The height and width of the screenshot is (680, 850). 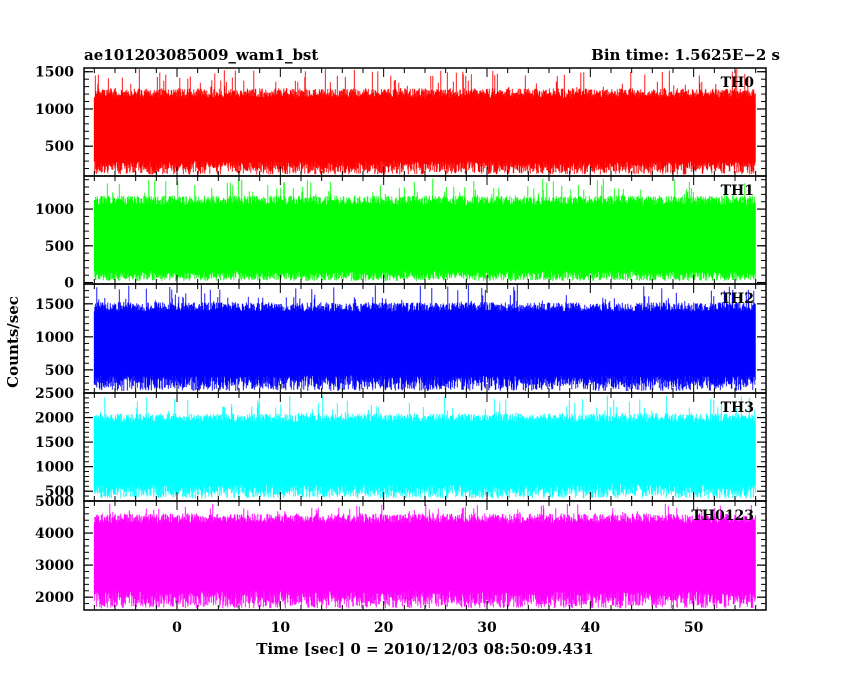 What do you see at coordinates (737, 191) in the screenshot?
I see `panel-label: TH1` at bounding box center [737, 191].